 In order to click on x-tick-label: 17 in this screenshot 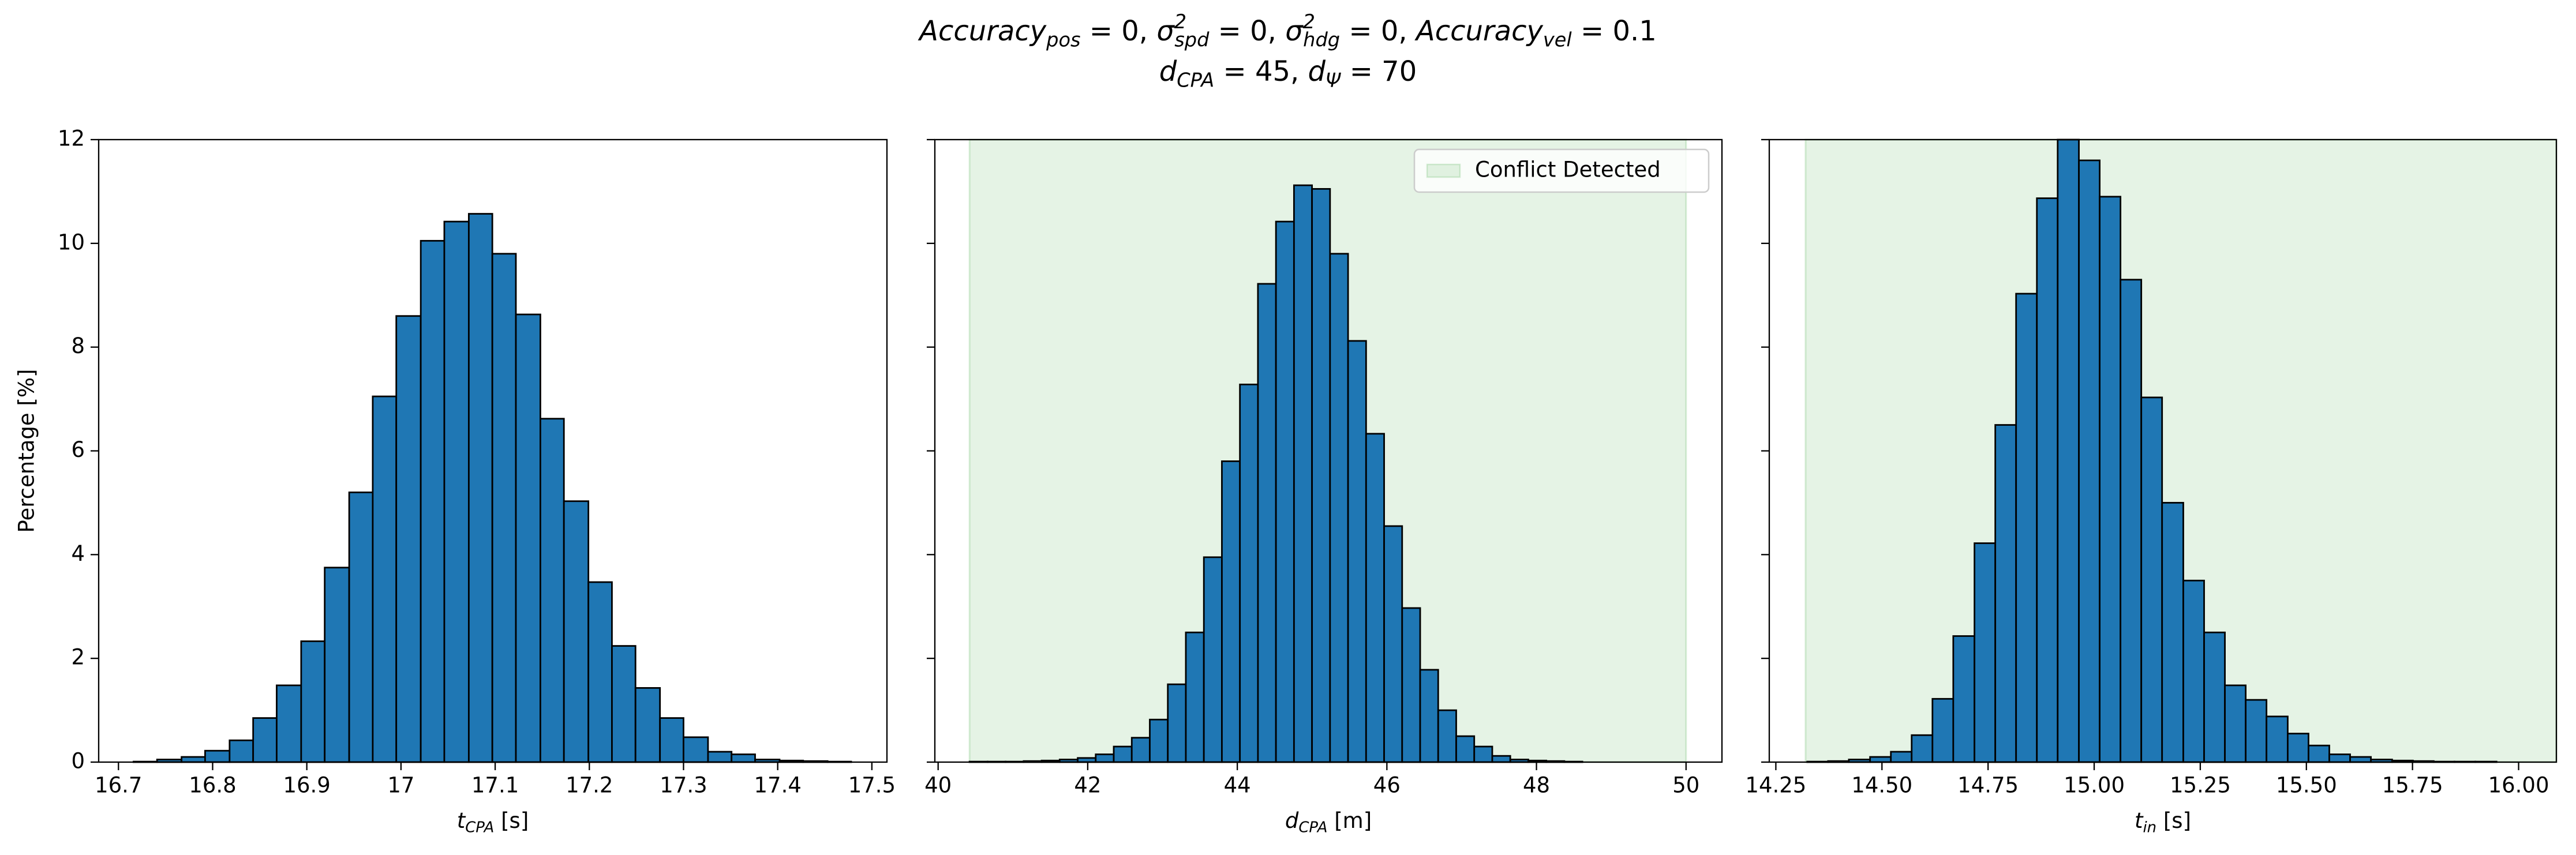, I will do `click(400, 785)`.